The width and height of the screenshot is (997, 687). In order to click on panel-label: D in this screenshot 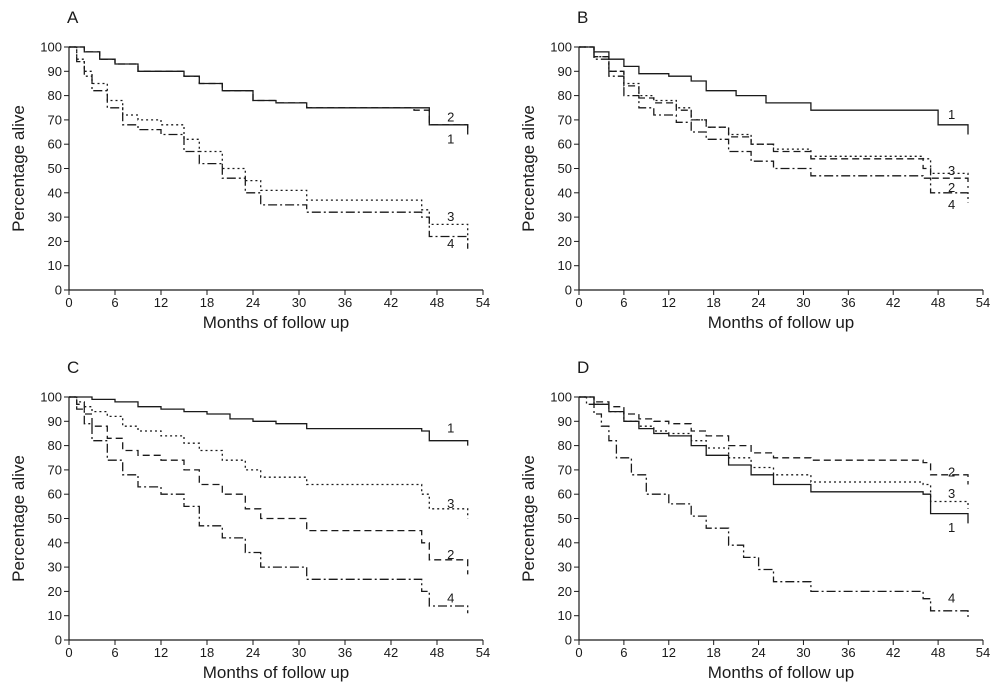, I will do `click(583, 367)`.